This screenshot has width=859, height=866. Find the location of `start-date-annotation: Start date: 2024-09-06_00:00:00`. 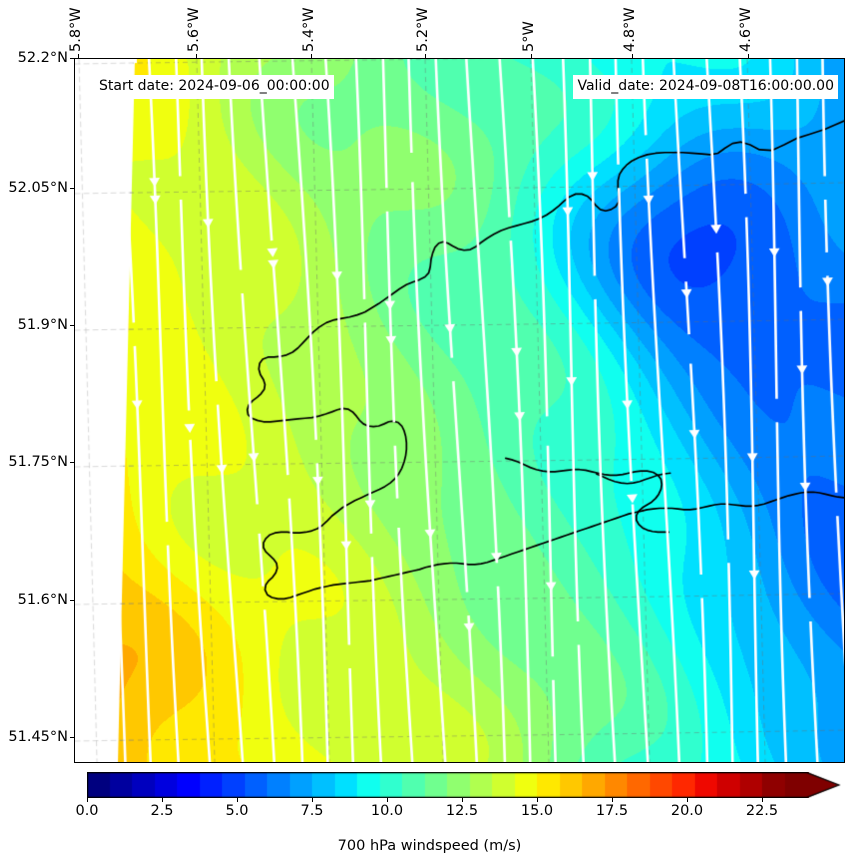

start-date-annotation: Start date: 2024-09-06_00:00:00 is located at coordinates (214, 87).